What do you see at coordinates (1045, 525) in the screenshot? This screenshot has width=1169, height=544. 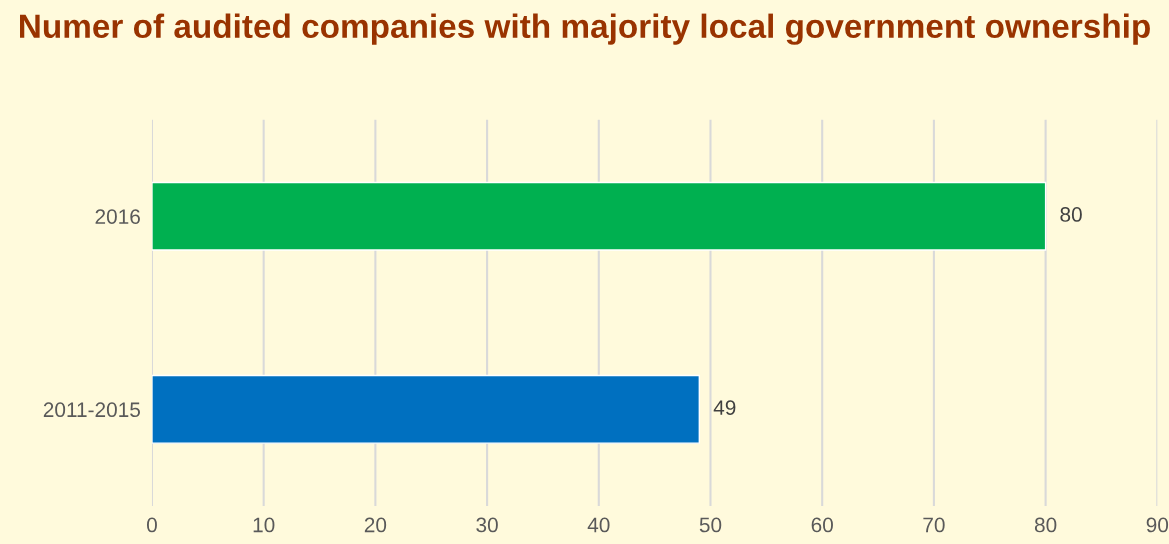 I see `x-tick-label: 80` at bounding box center [1045, 525].